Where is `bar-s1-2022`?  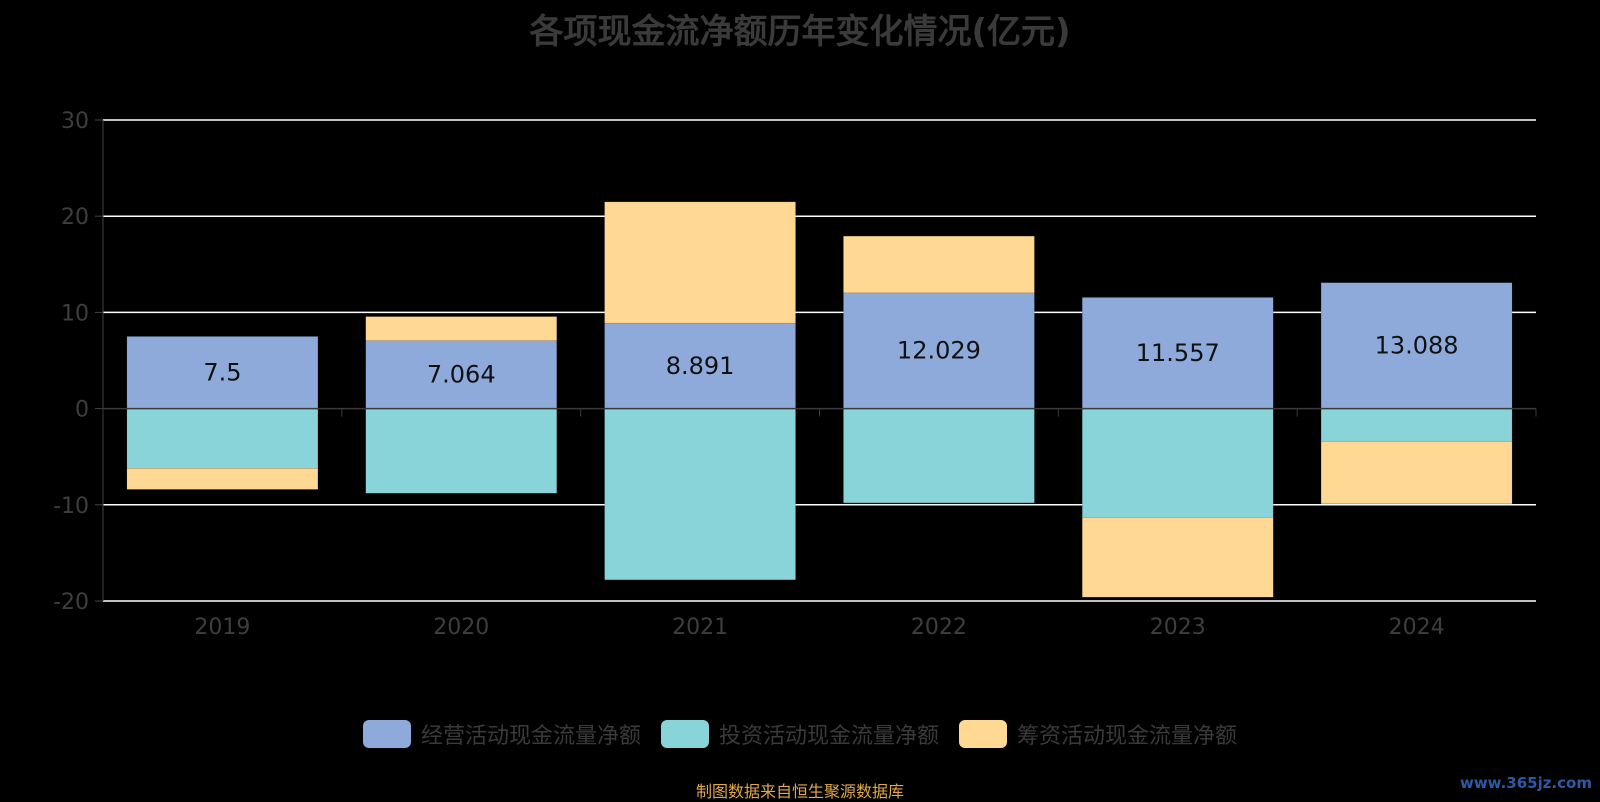
bar-s1-2022 is located at coordinates (939, 456).